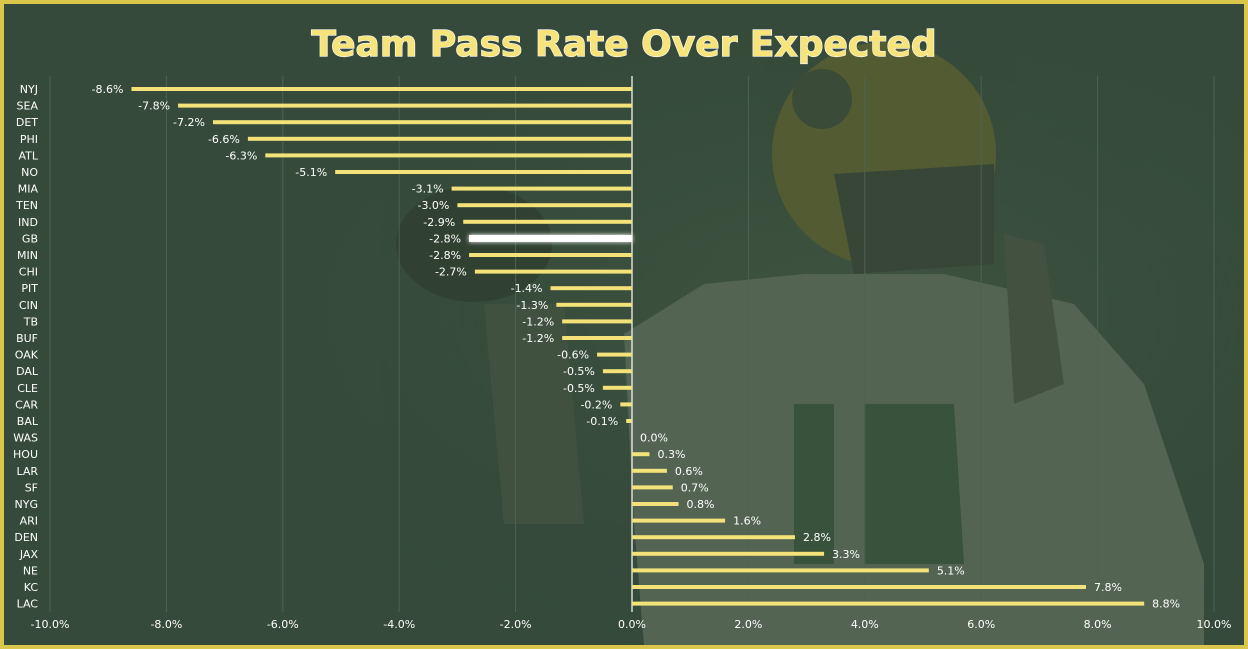 This screenshot has width=1248, height=649. Describe the element at coordinates (189, 122) in the screenshot. I see `data-label-det: -7.2%` at that location.